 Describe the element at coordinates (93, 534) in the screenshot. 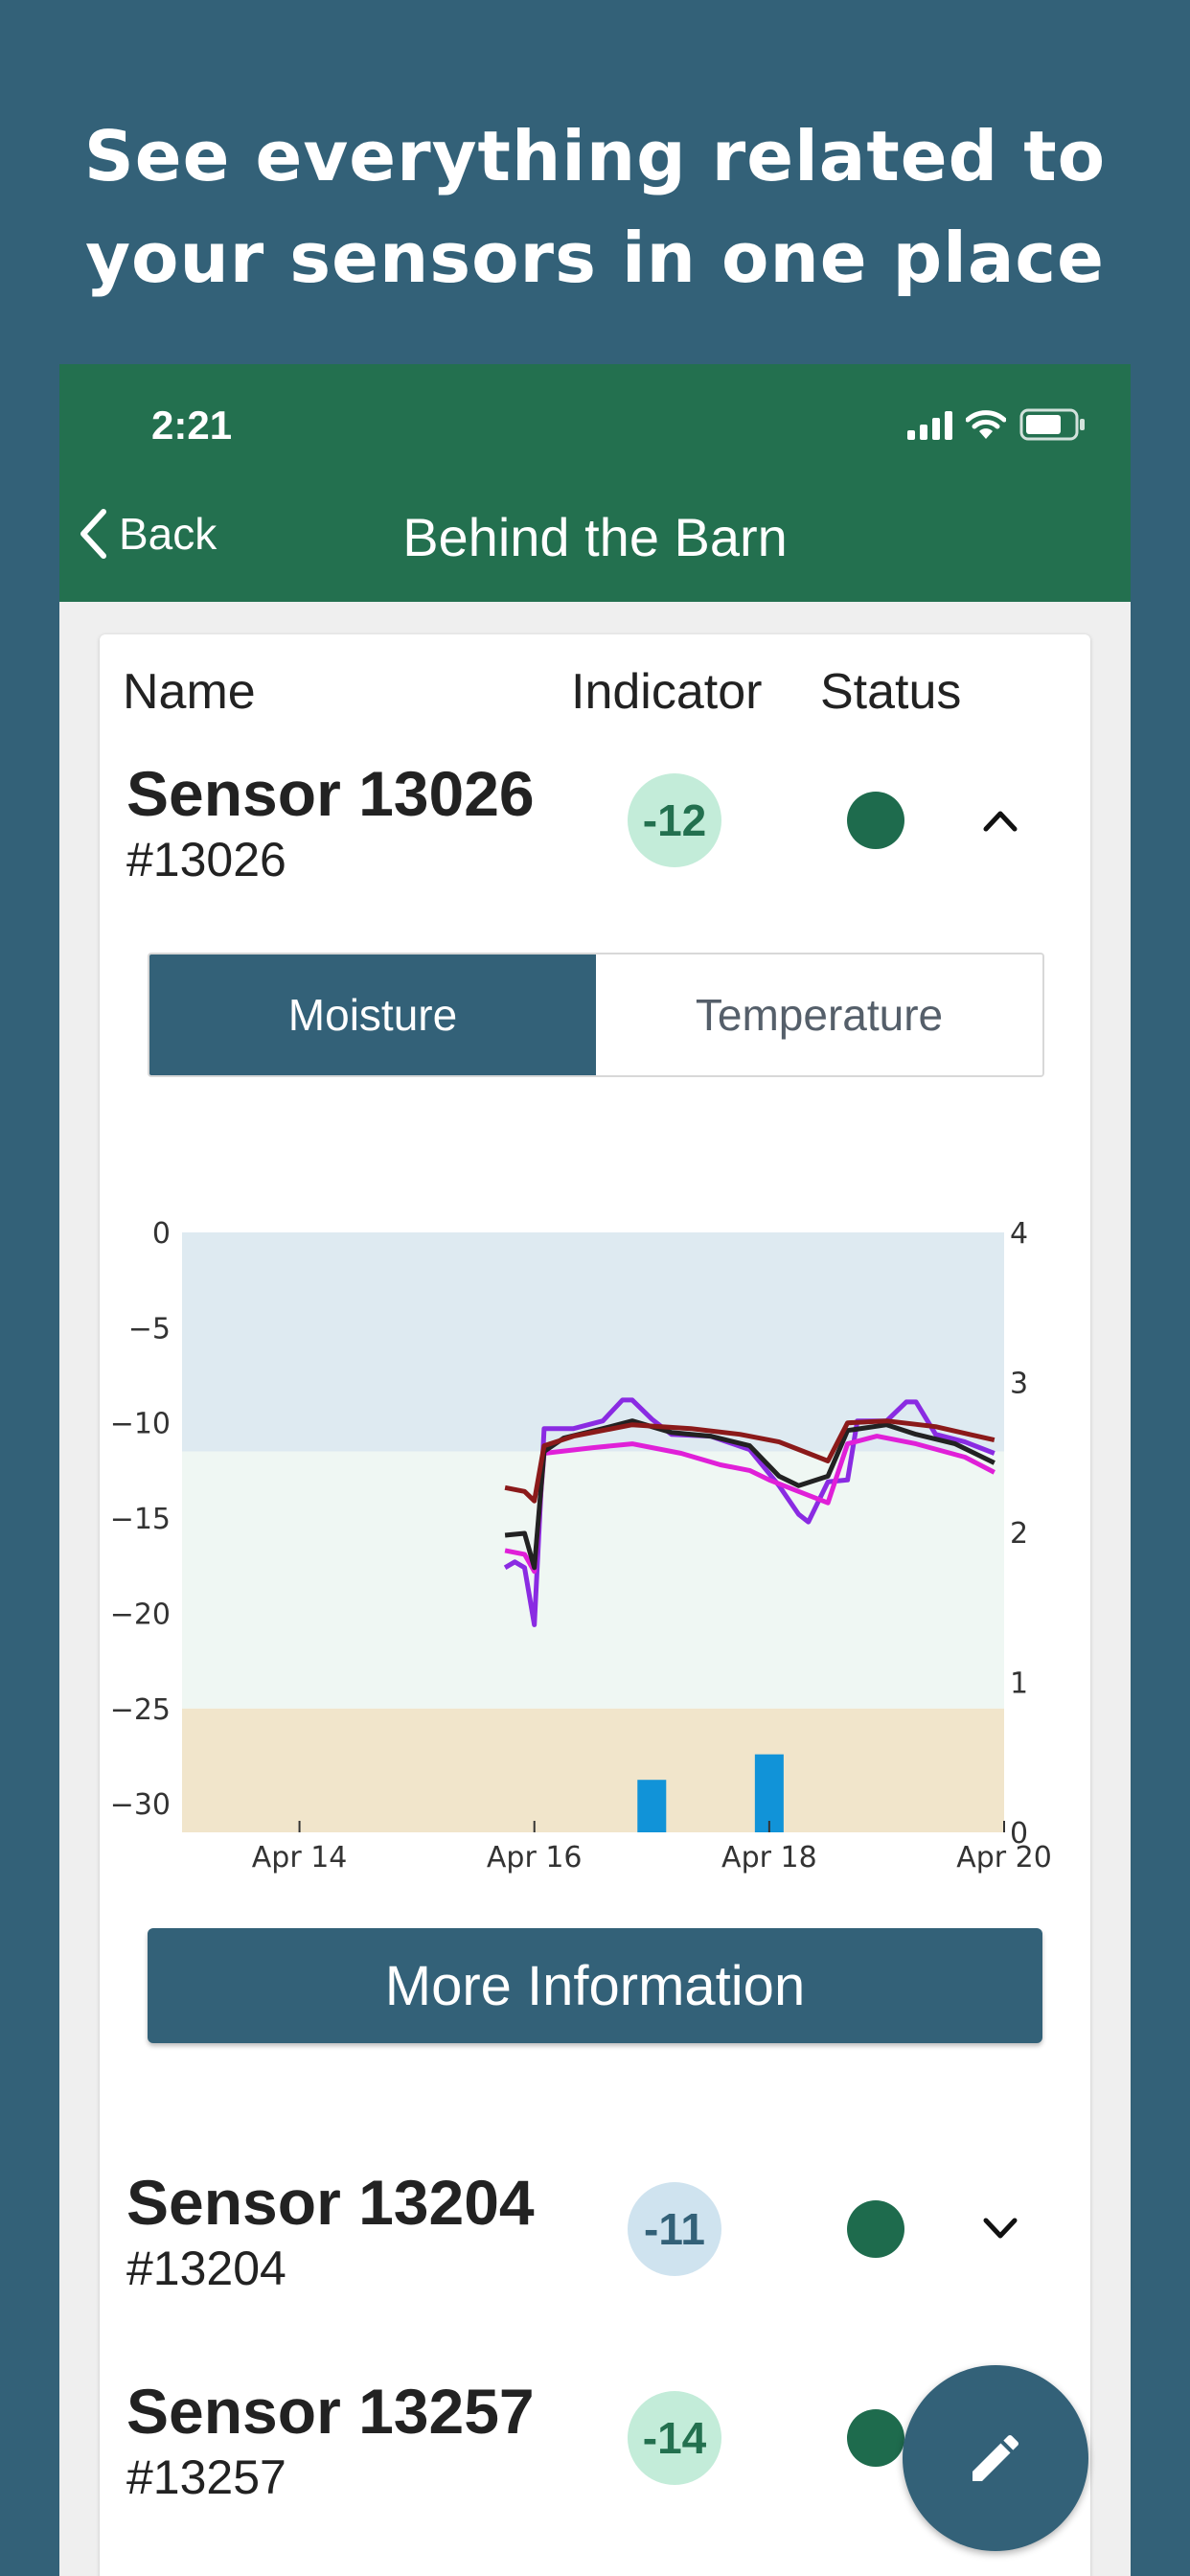

I see `chevron-left-icon` at that location.